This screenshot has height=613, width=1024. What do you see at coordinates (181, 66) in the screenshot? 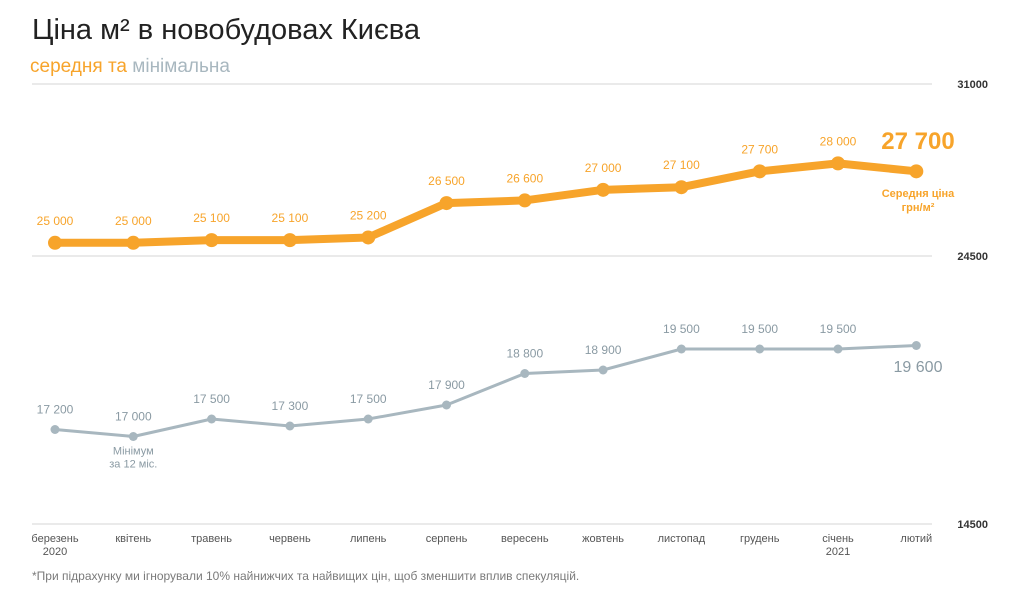
I see `subtitle-minimum-word: мінімальна` at bounding box center [181, 66].